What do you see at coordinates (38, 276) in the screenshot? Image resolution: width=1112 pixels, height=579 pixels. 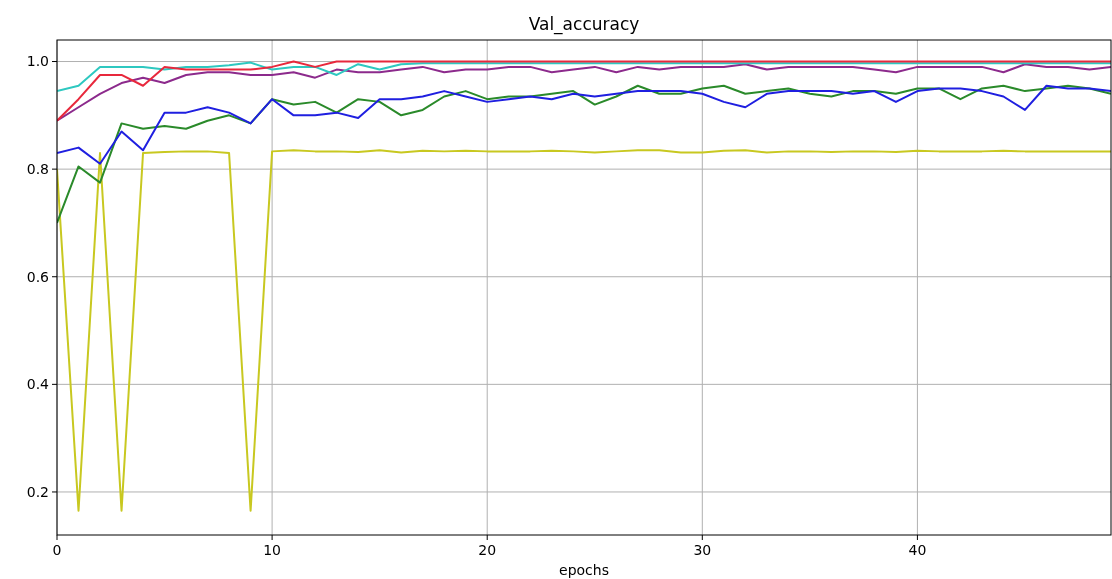 I see `y-tick-label: 0.6` at bounding box center [38, 276].